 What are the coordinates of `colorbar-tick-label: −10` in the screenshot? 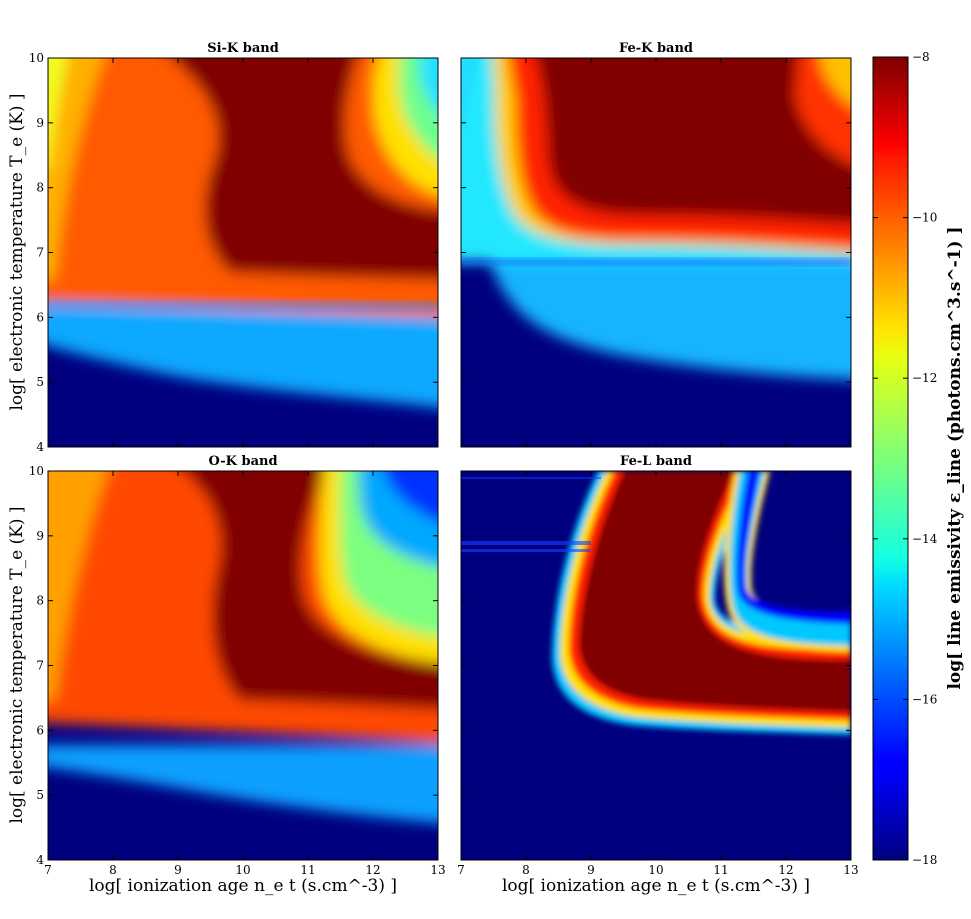 It's located at (924, 218).